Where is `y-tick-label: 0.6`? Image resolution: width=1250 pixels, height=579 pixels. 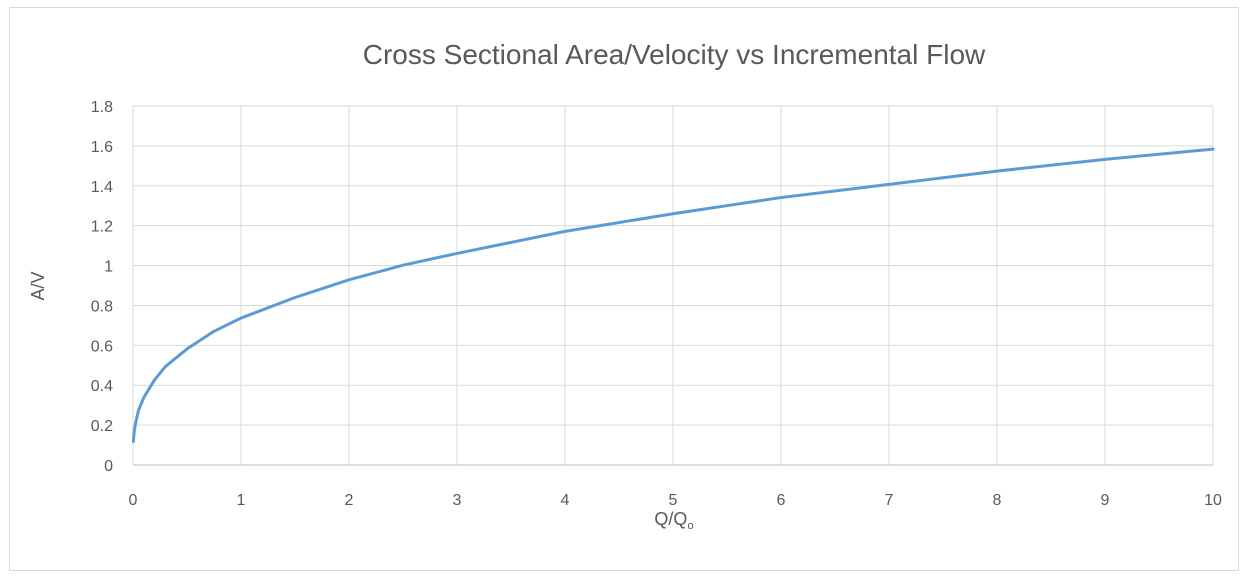 y-tick-label: 0.6 is located at coordinates (102, 346).